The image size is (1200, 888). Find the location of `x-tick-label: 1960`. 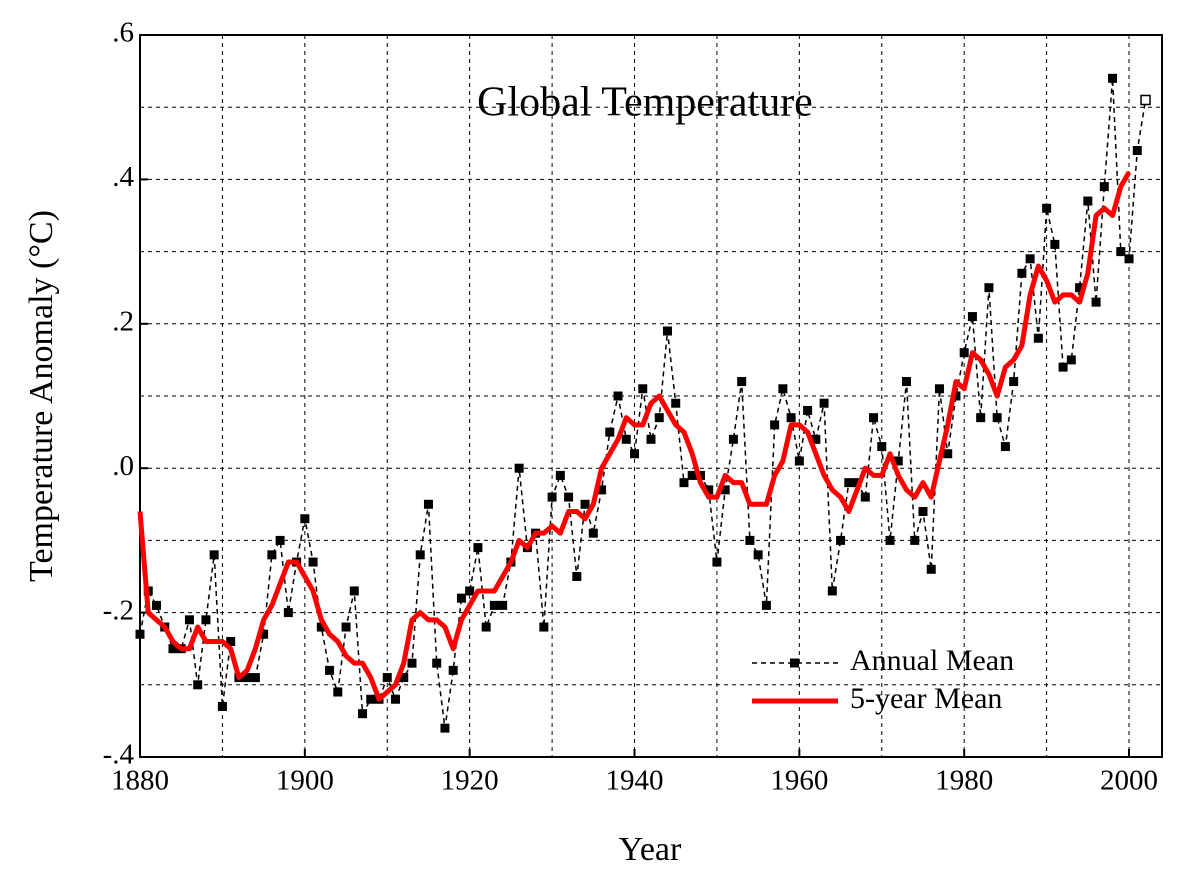

x-tick-label: 1960 is located at coordinates (799, 781).